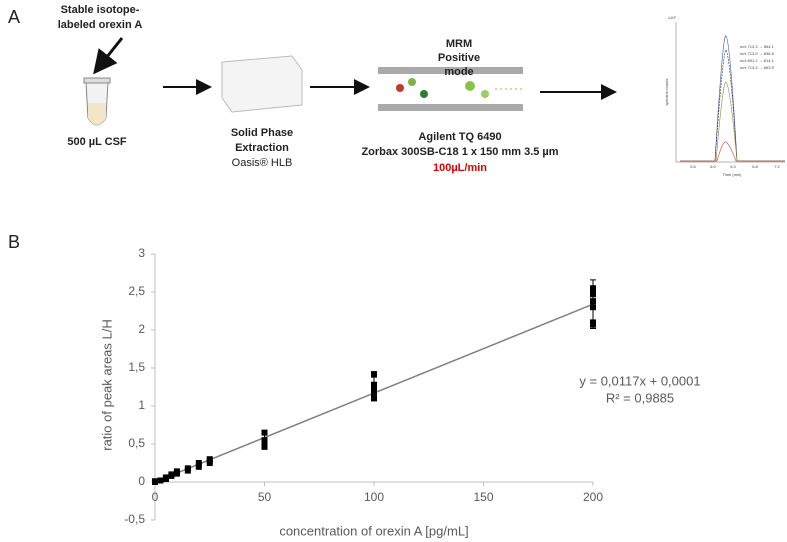 Image resolution: width=787 pixels, height=542 pixels. What do you see at coordinates (374, 497) in the screenshot?
I see `x-tick-label: 100` at bounding box center [374, 497].